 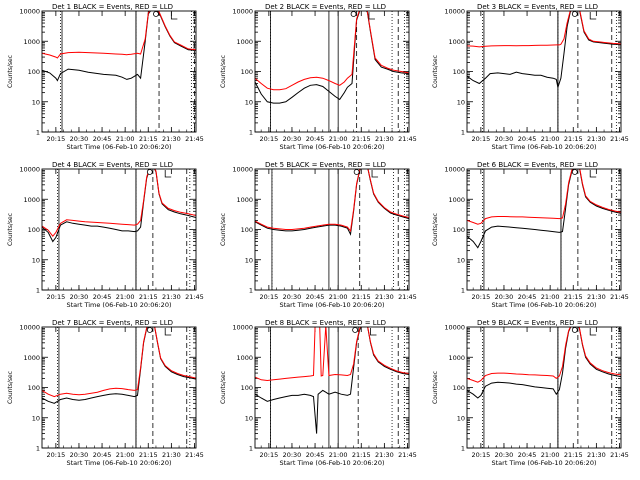 I want to click on panel-title: Det 9 BLACK = Events, RED = LLD, so click(x=537, y=323).